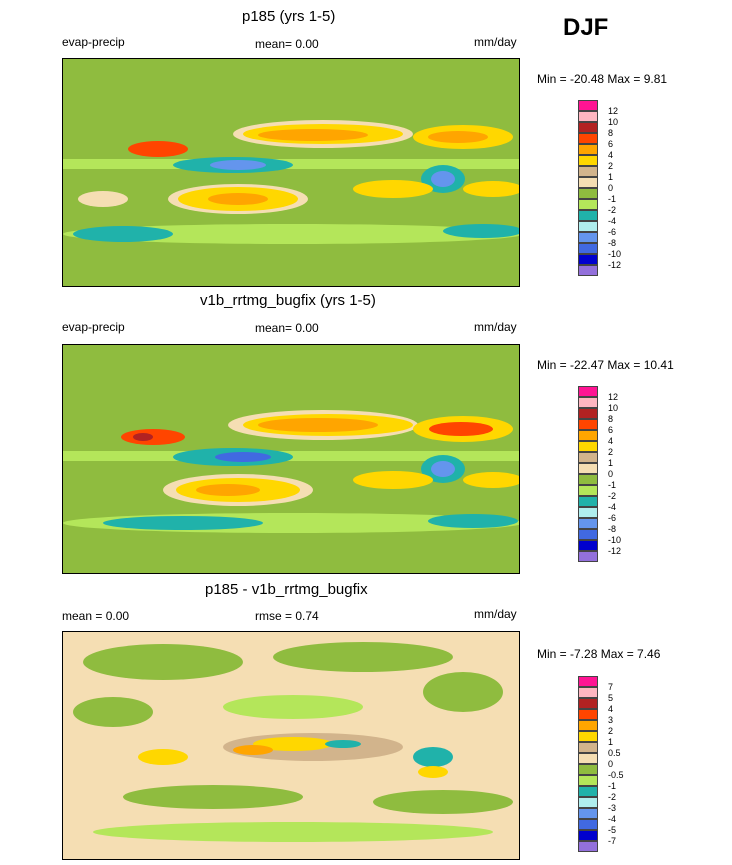  Describe the element at coordinates (495, 614) in the screenshot. I see `panel-3-units-label: mm/day` at that location.